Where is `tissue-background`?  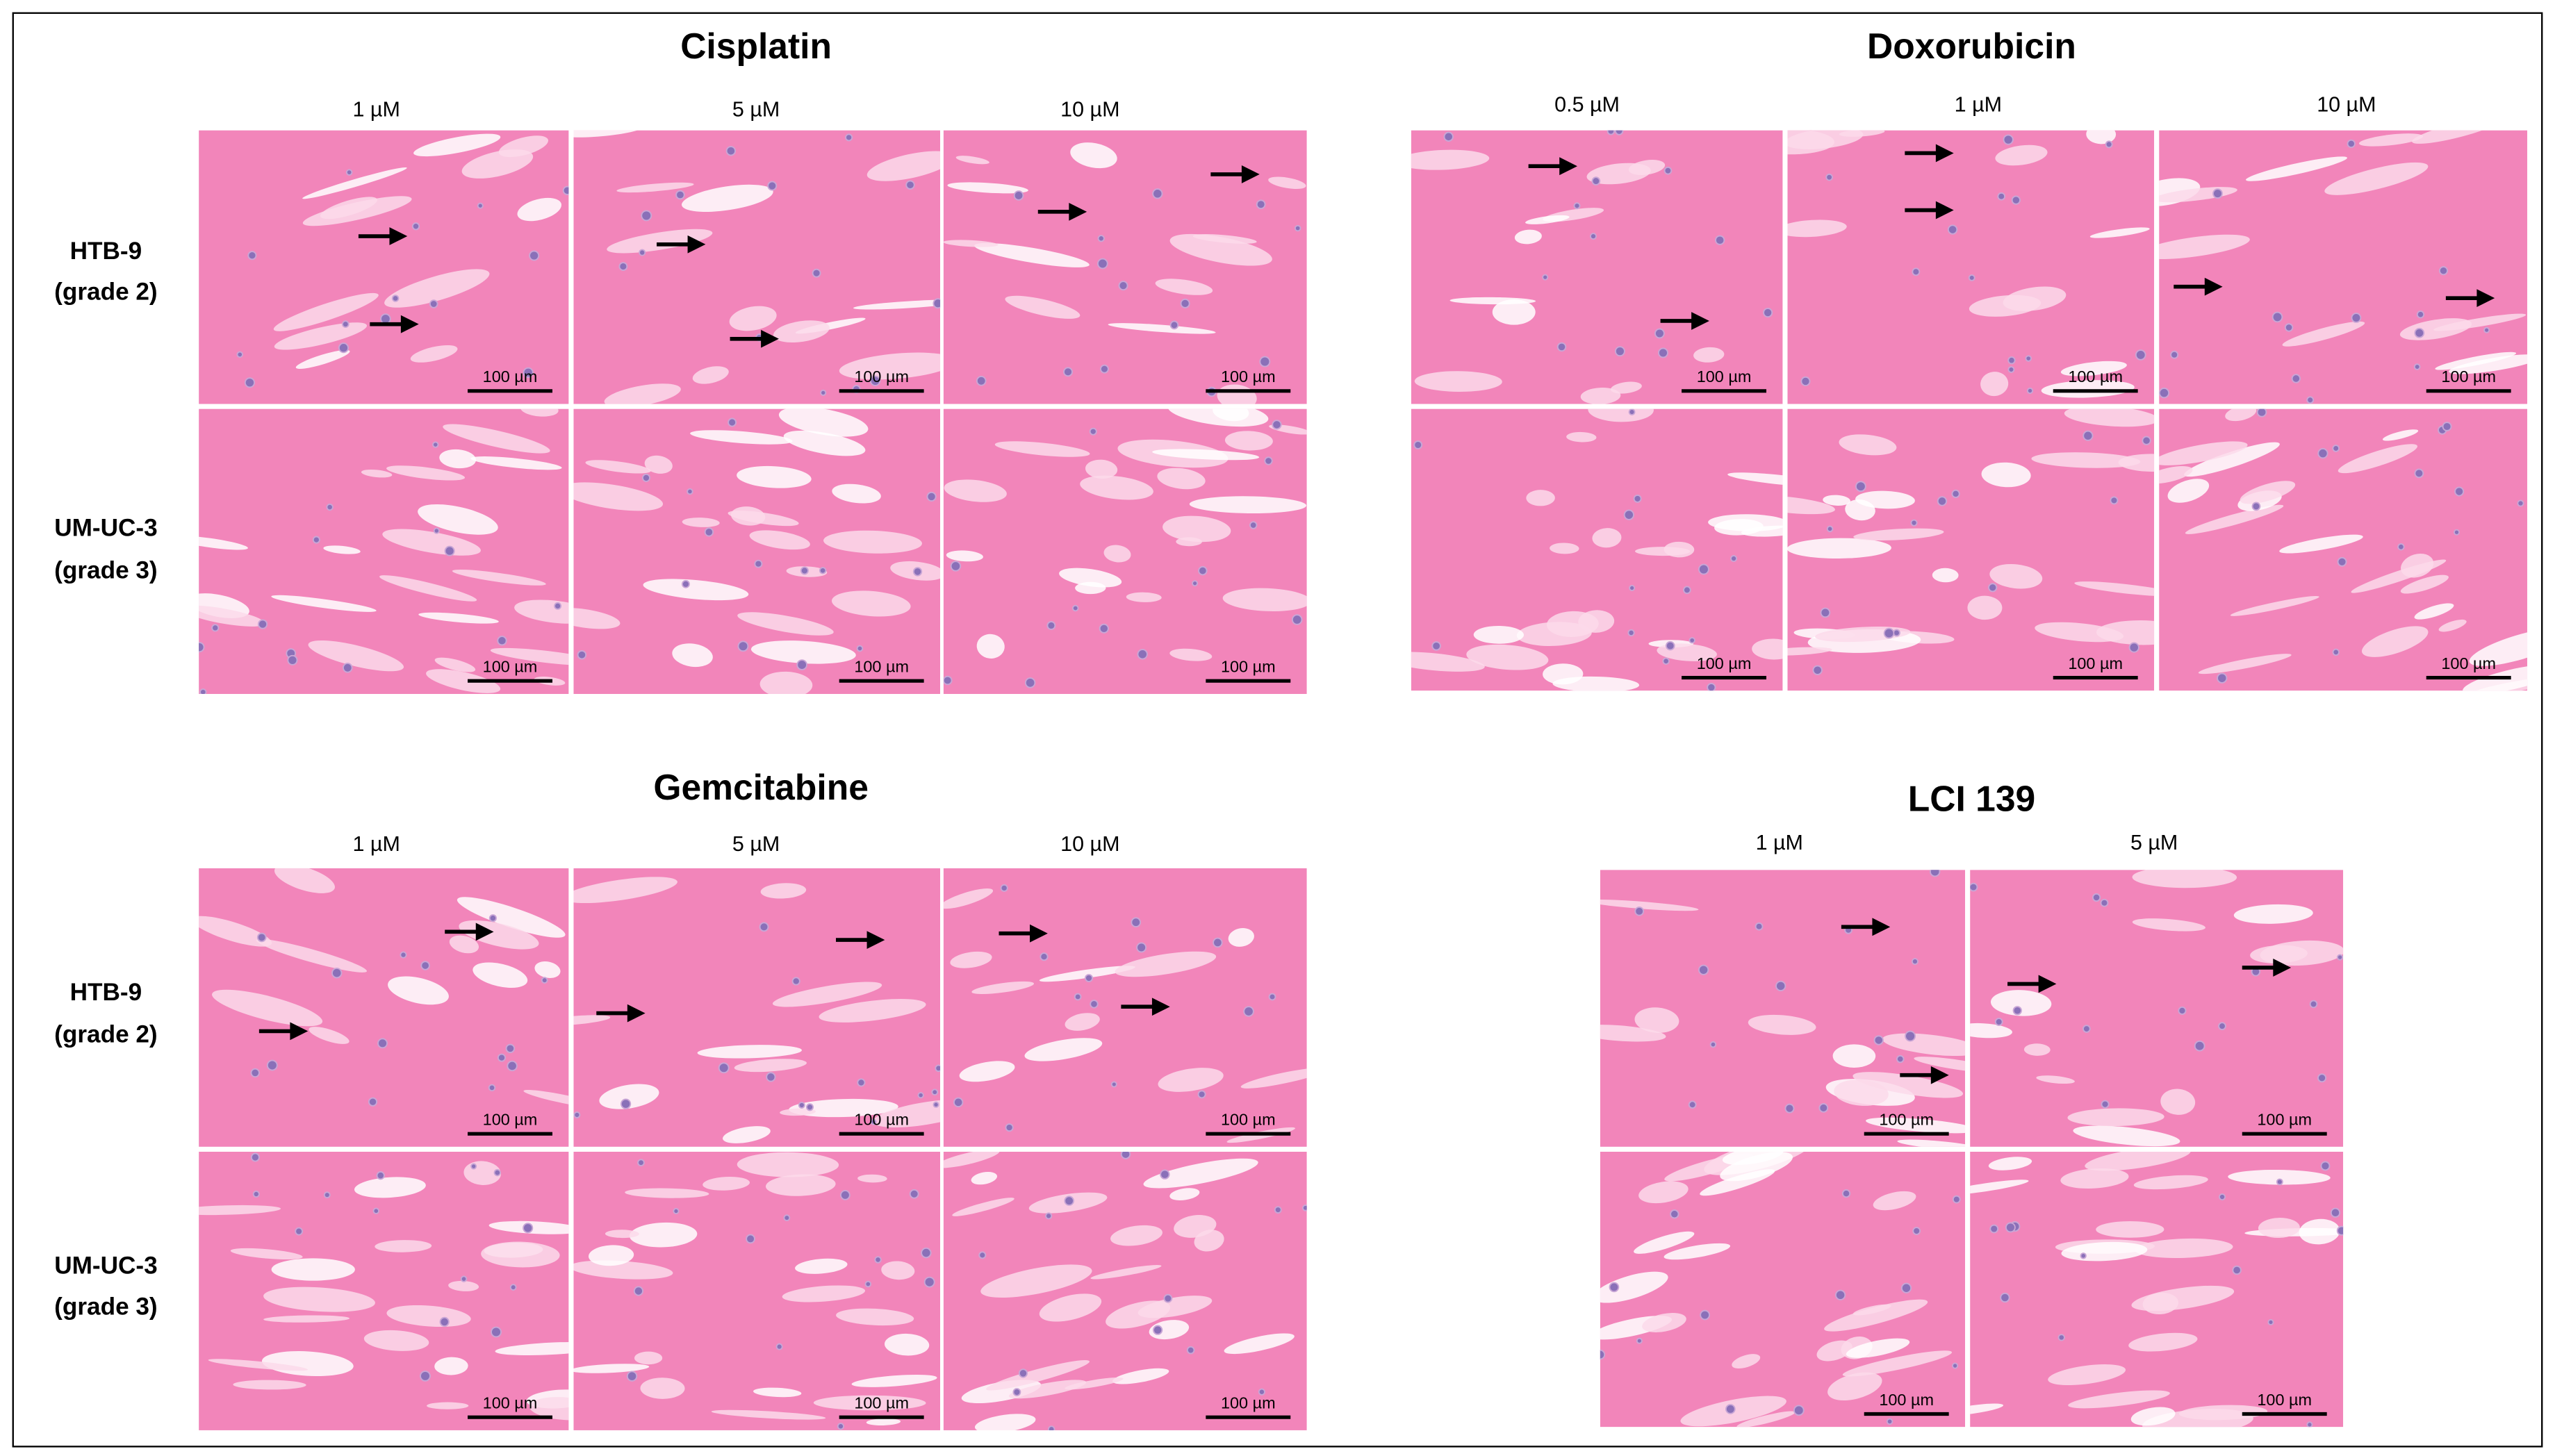 tissue-background is located at coordinates (2343, 267).